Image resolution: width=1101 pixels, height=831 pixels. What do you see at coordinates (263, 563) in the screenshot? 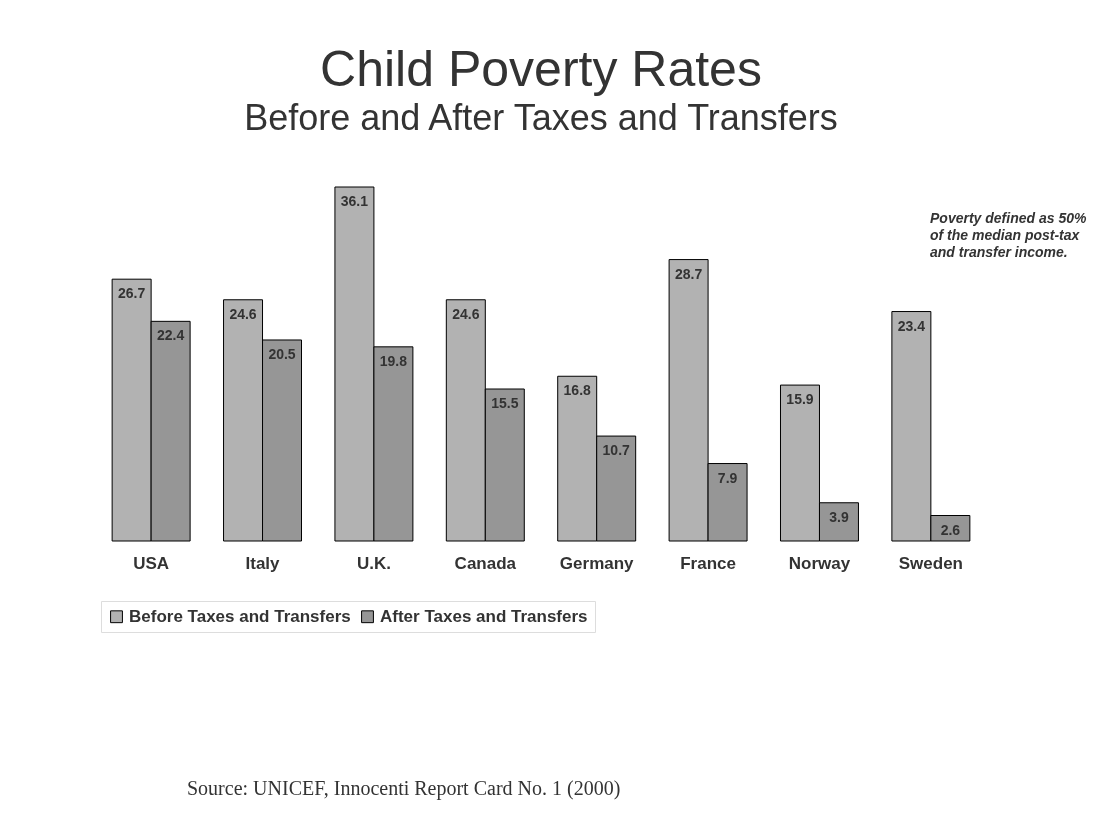
I see `x-tick-label: Italy` at bounding box center [263, 563].